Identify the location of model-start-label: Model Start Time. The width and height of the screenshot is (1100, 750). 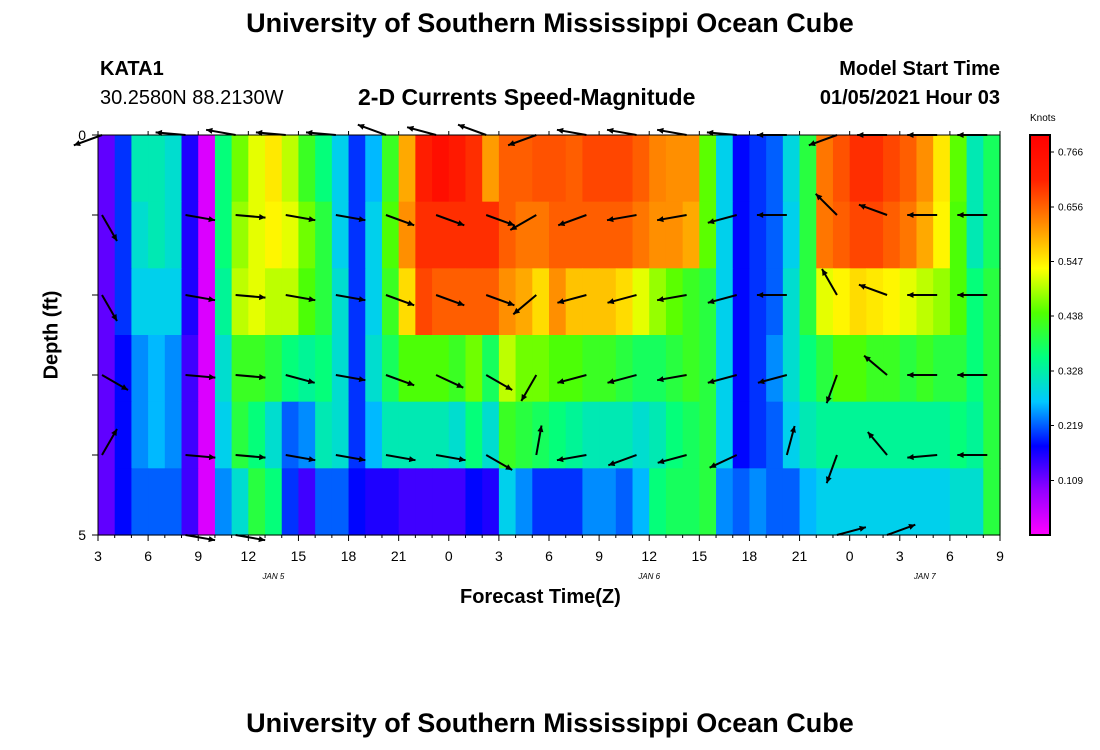
(919, 69).